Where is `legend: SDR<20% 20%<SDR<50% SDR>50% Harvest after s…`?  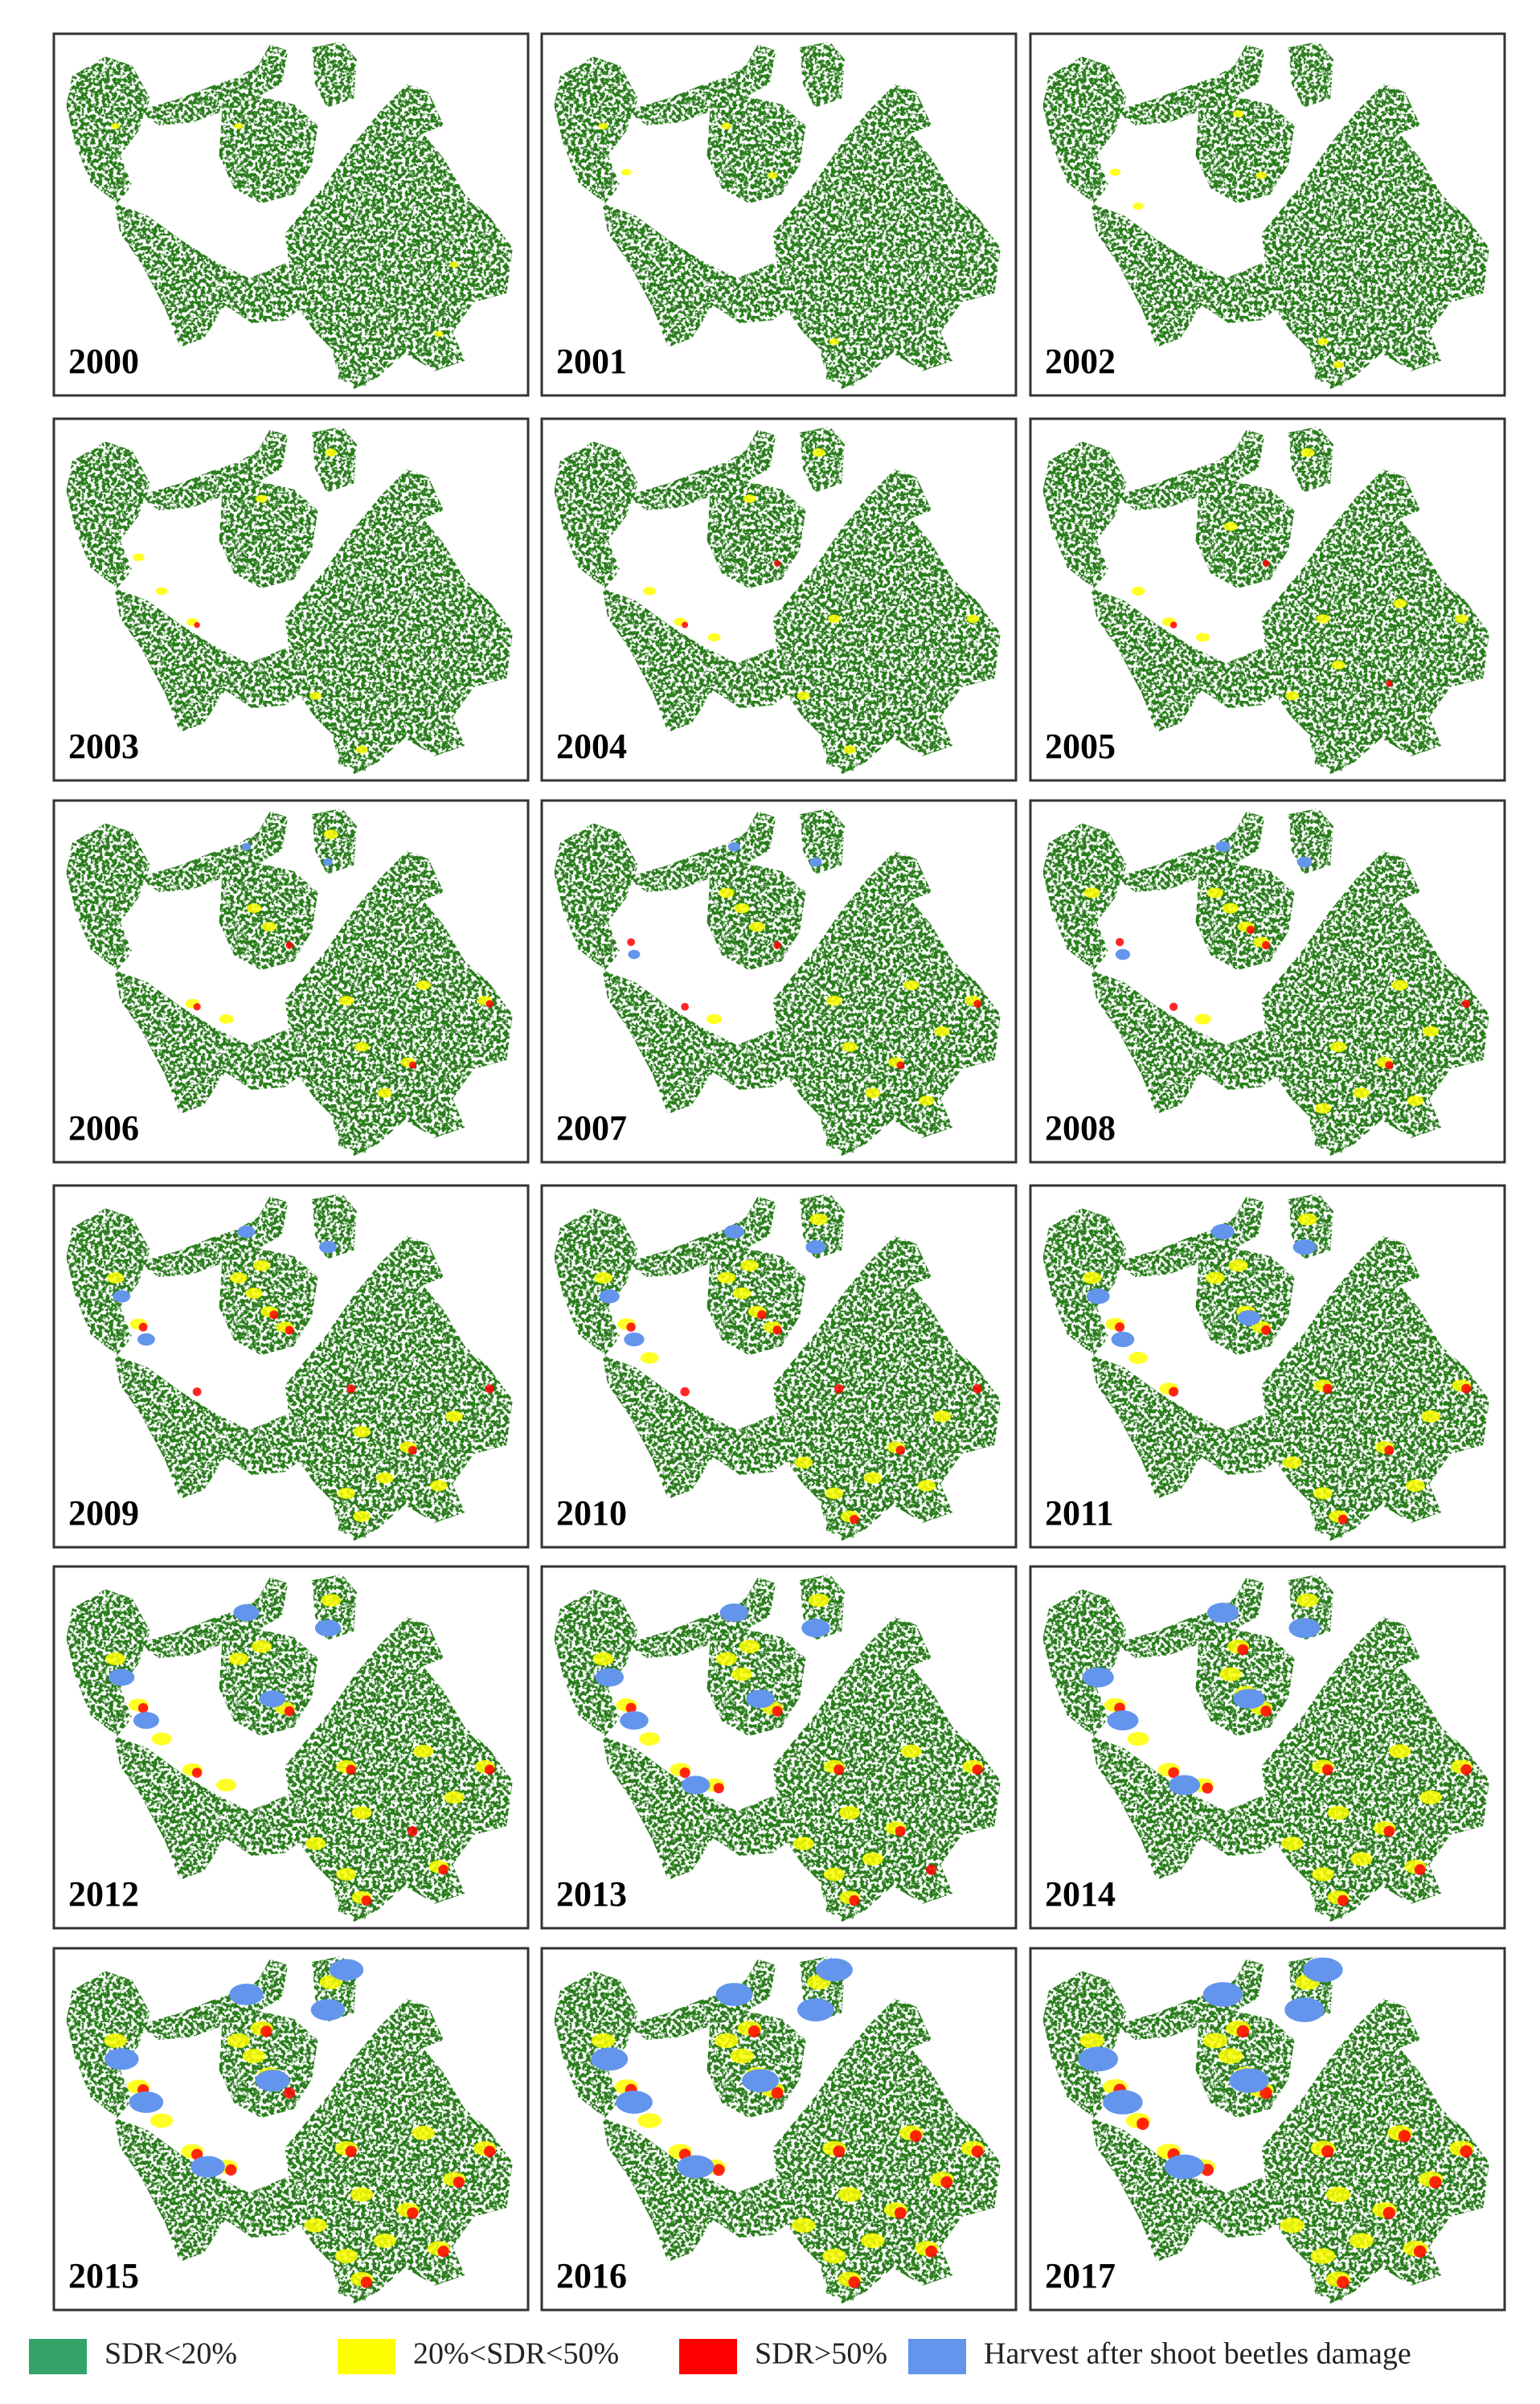
legend: SDR<20% 20%<SDR<50% SDR>50% Harvest after s… is located at coordinates (720, 2355).